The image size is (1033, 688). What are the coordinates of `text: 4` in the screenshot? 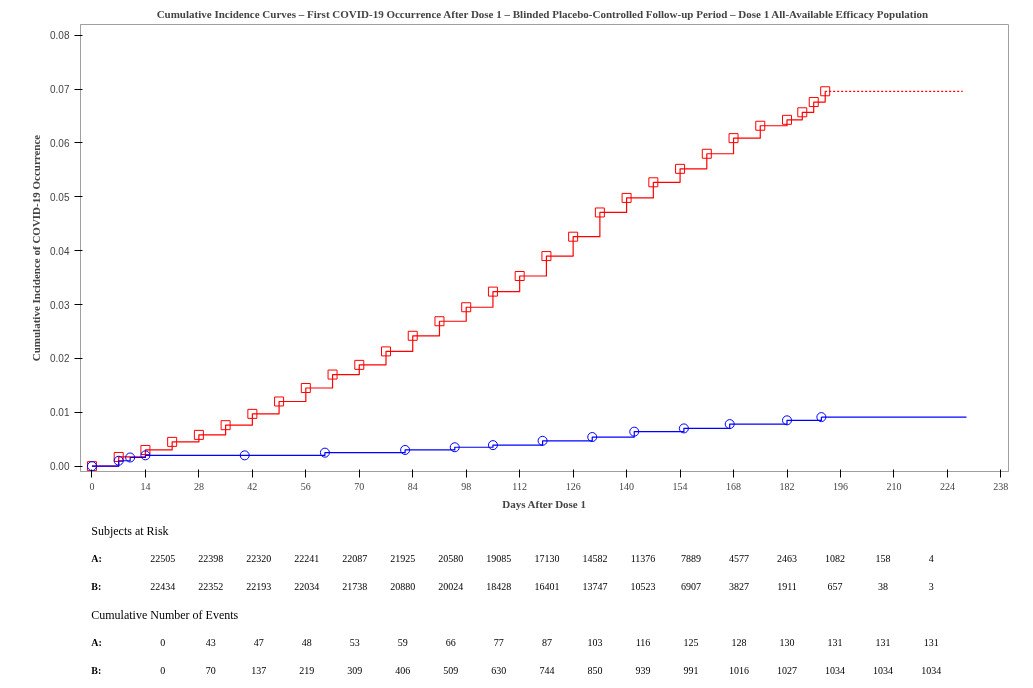 It's located at (931, 558).